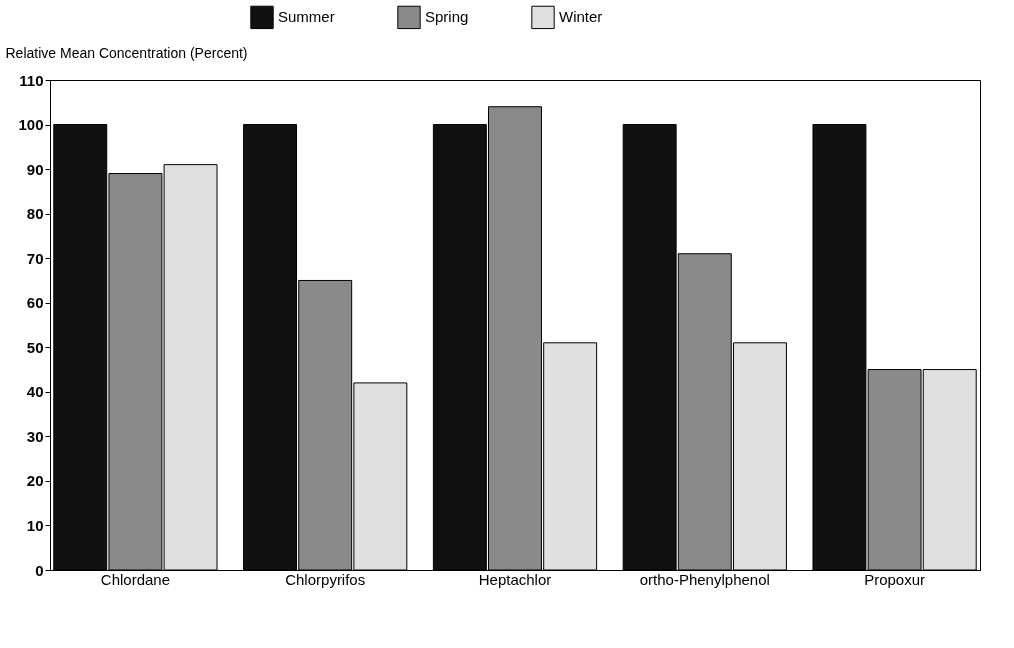 This screenshot has width=1014, height=648. I want to click on x-tick-label: Heptachlor, so click(515, 579).